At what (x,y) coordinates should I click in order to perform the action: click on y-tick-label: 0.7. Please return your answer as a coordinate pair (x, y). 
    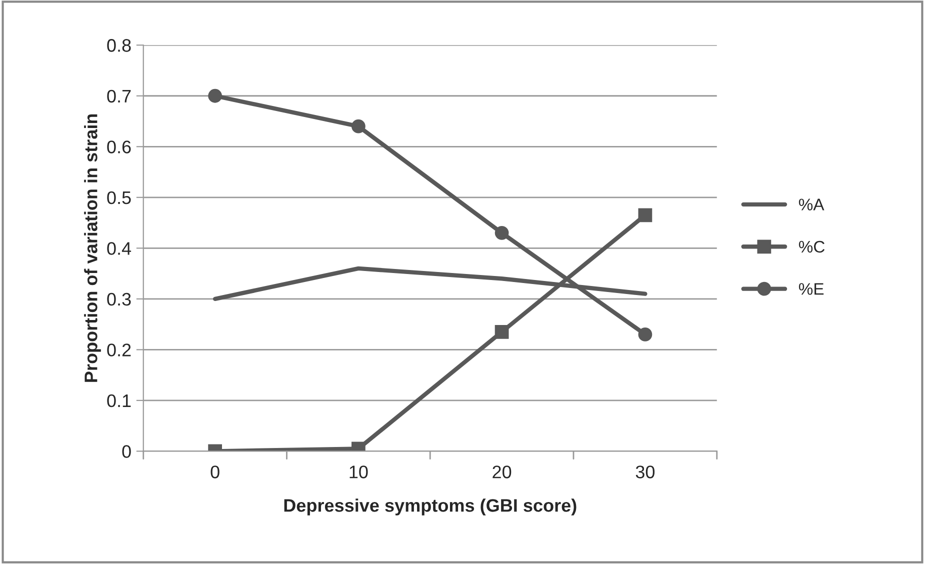
    Looking at the image, I should click on (119, 96).